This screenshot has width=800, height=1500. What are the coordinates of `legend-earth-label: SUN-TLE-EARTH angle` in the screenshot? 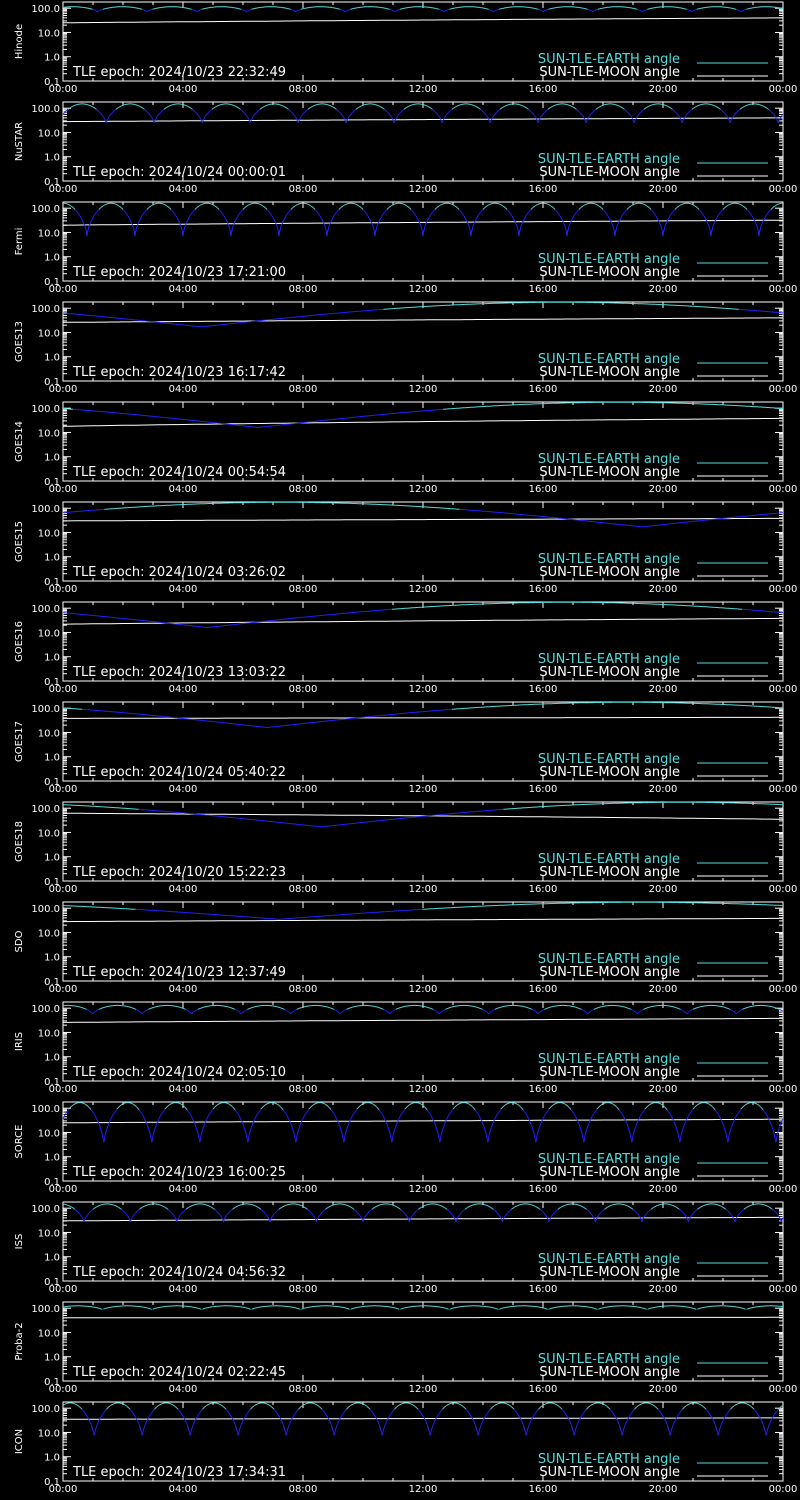 It's located at (609, 259).